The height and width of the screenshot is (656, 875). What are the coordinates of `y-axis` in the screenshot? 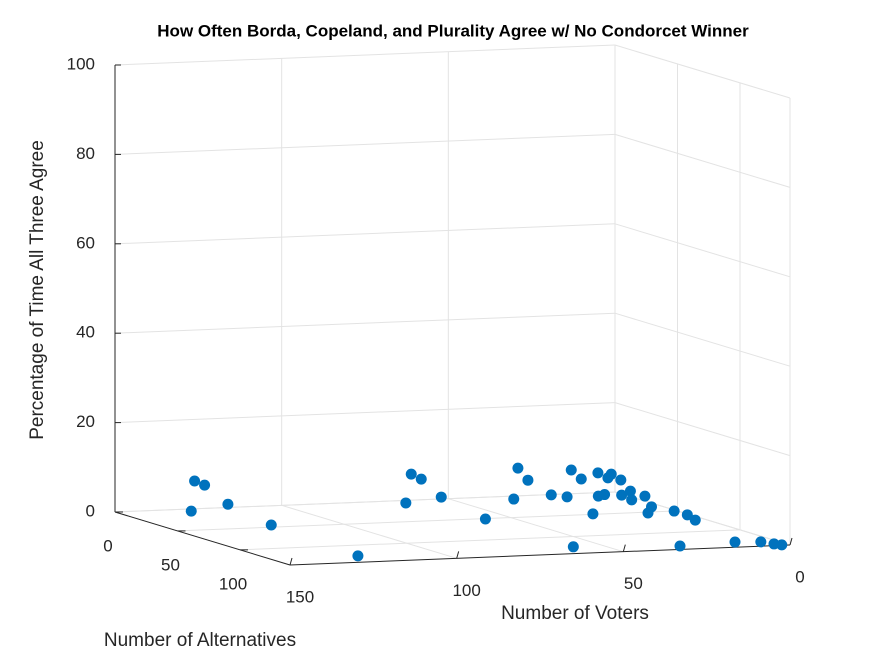 It's located at (202, 538).